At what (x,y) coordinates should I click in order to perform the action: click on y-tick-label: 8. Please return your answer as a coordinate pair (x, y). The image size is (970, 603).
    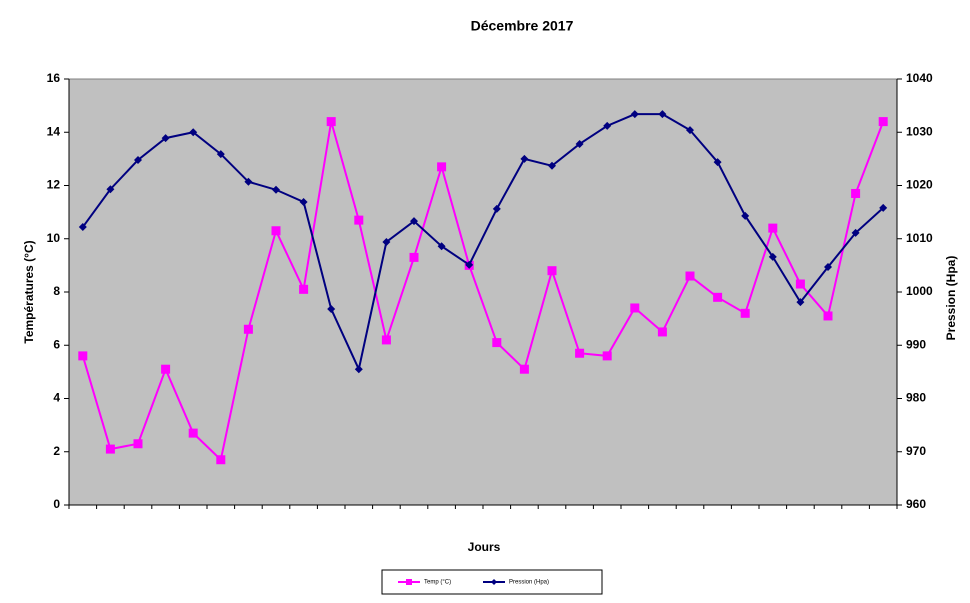
    Looking at the image, I should click on (56, 291).